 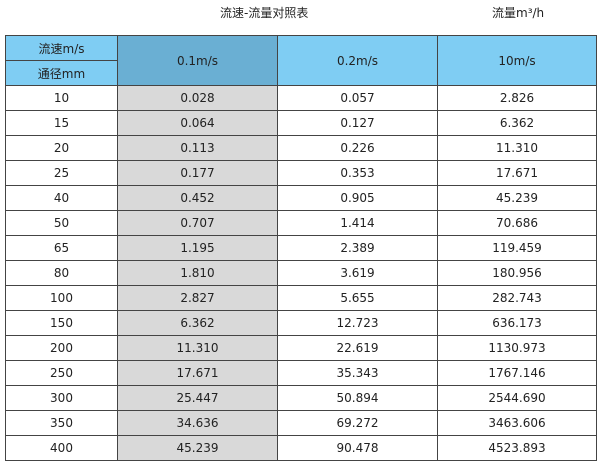 I want to click on table-row: 20 0.113 0.226 11.310, so click(x=301, y=148).